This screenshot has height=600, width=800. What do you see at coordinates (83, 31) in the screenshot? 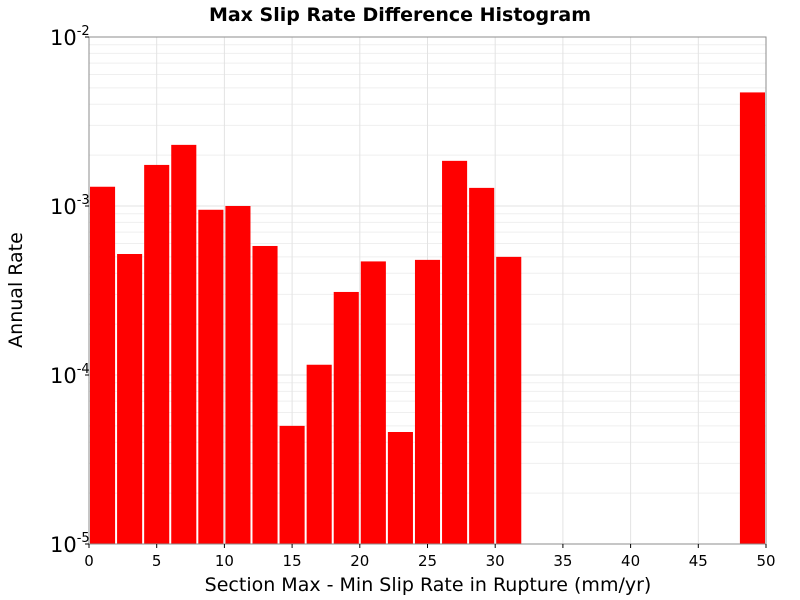
I see `y-tick-exponent: -2` at bounding box center [83, 31].